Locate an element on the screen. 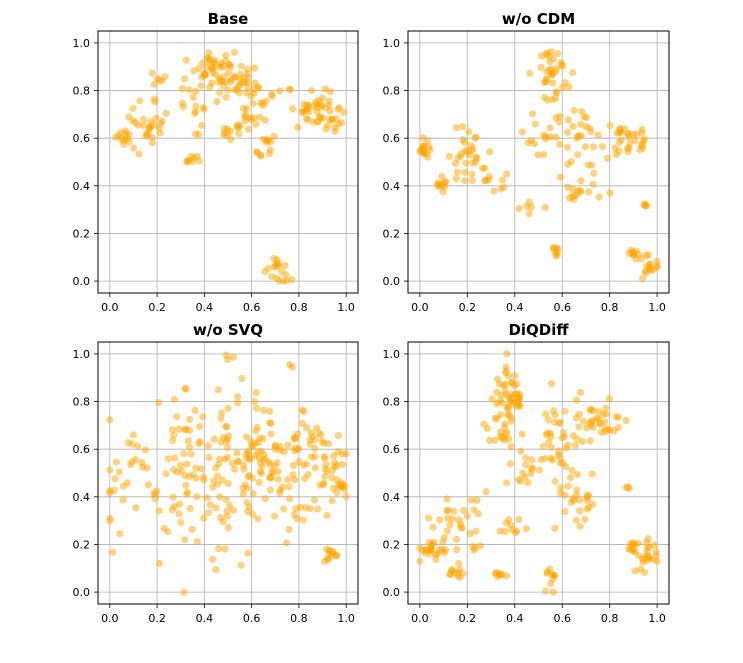 The height and width of the screenshot is (663, 743). y-tick-label: 0.8 is located at coordinates (82, 402).